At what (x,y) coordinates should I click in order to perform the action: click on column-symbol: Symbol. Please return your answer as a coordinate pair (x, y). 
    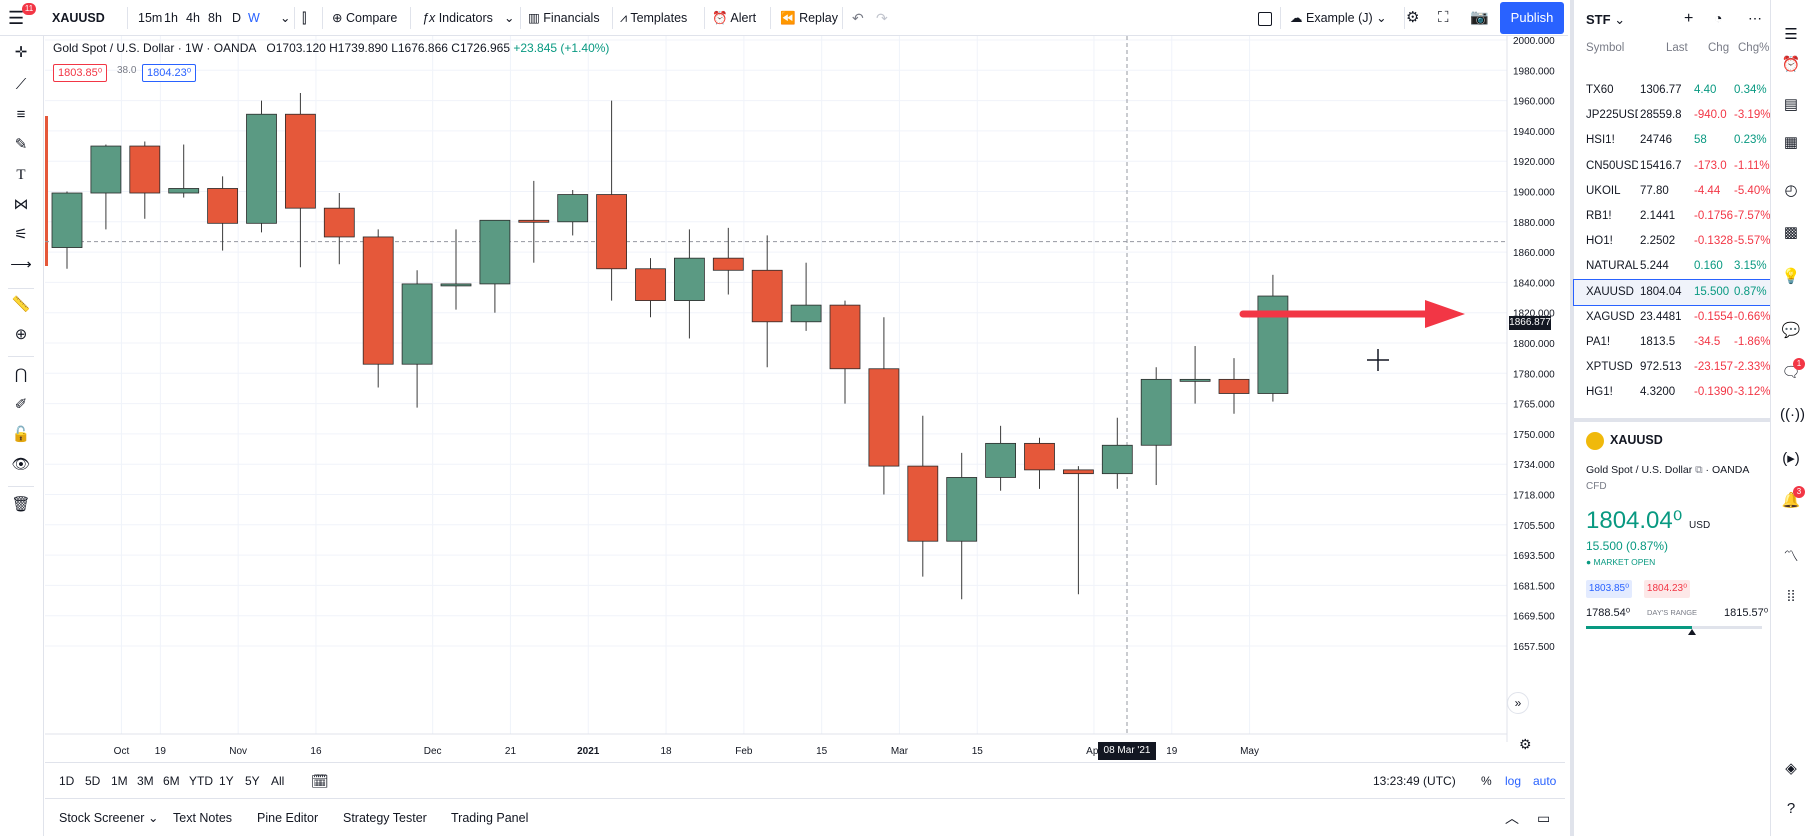
    Looking at the image, I should click on (1605, 48).